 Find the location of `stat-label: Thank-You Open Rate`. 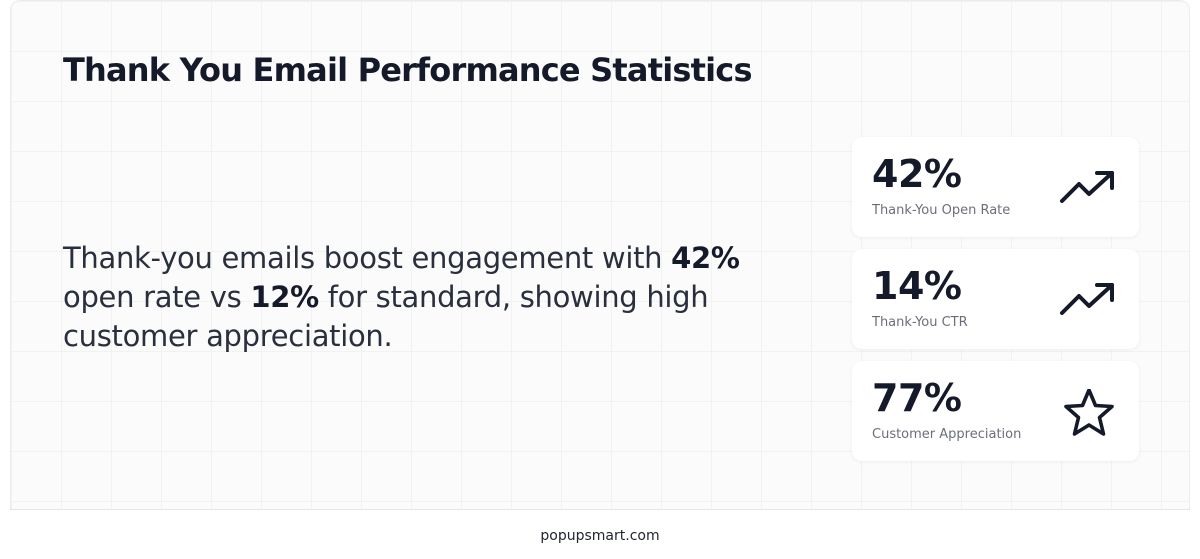

stat-label: Thank-You Open Rate is located at coordinates (941, 210).